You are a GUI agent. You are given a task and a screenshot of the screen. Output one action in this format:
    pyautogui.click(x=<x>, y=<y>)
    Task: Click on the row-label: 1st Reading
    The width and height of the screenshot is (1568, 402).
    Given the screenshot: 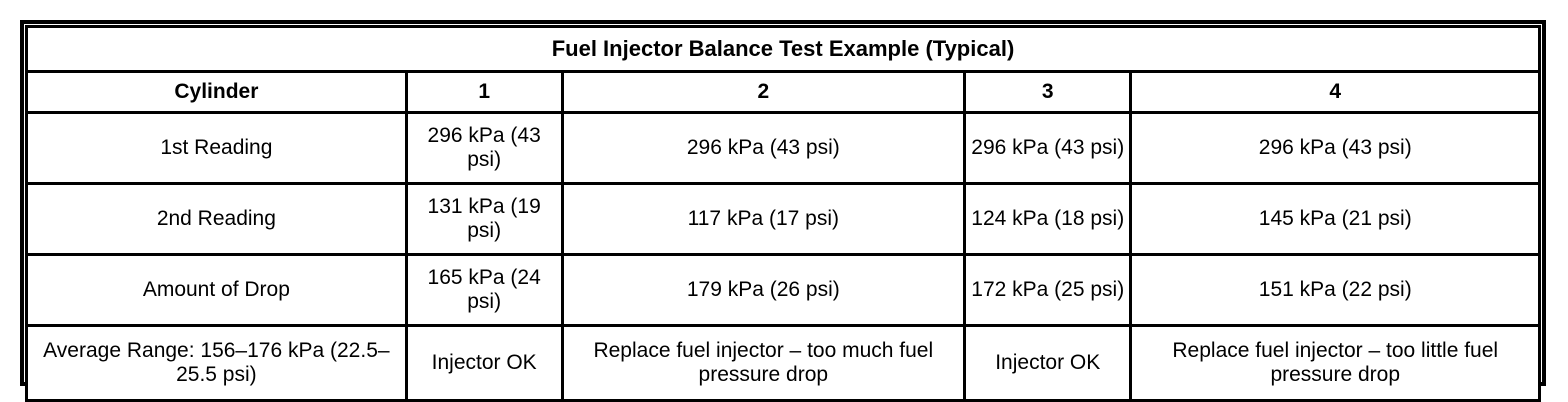 What is the action you would take?
    pyautogui.click(x=216, y=148)
    